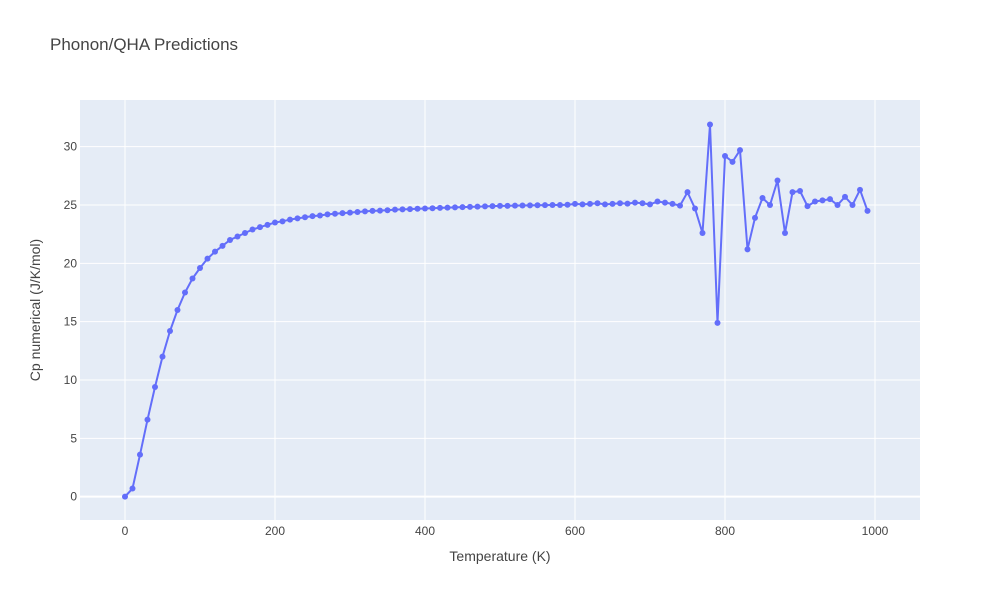 The height and width of the screenshot is (600, 1000). What do you see at coordinates (73, 497) in the screenshot?
I see `y-tick-label: 0` at bounding box center [73, 497].